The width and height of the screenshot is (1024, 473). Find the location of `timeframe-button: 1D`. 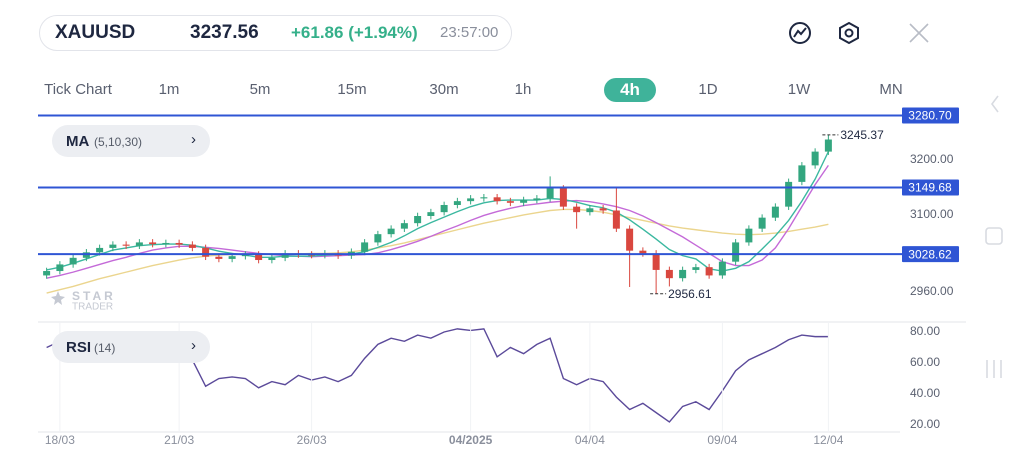

timeframe-button: 1D is located at coordinates (708, 89).